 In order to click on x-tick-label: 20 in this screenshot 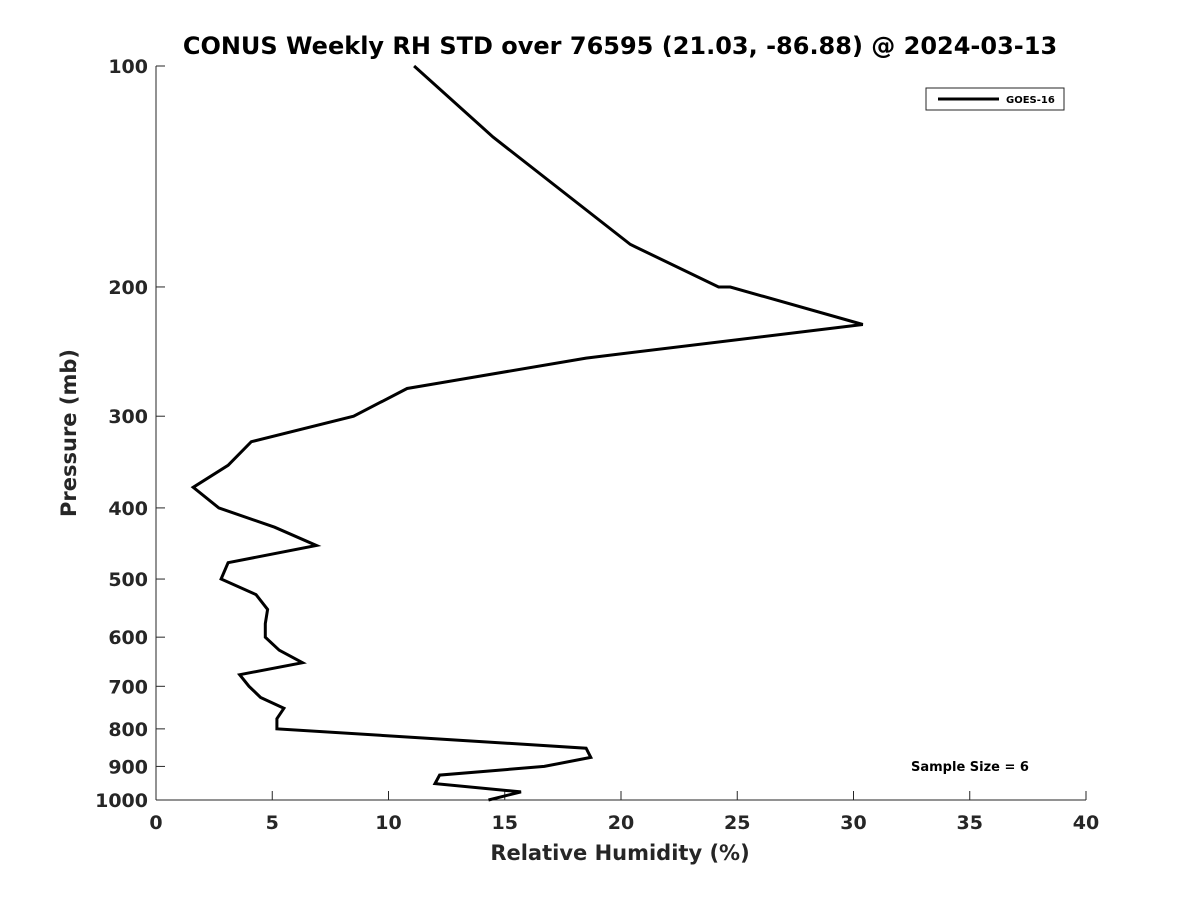, I will do `click(621, 823)`.